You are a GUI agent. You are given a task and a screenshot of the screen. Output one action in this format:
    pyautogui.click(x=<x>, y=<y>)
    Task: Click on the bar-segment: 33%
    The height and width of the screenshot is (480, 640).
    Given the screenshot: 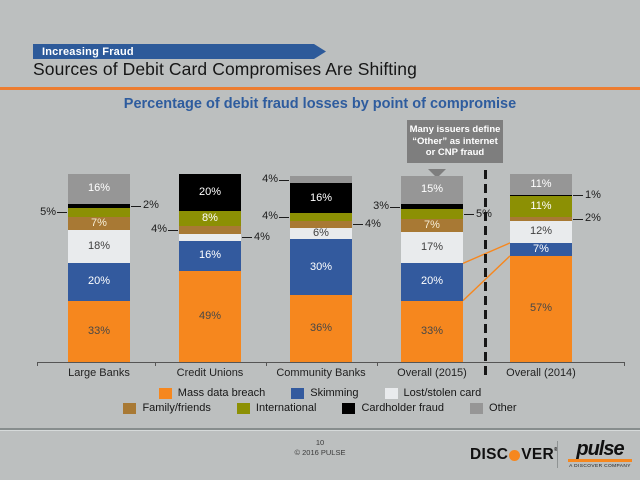 What is the action you would take?
    pyautogui.click(x=99, y=331)
    